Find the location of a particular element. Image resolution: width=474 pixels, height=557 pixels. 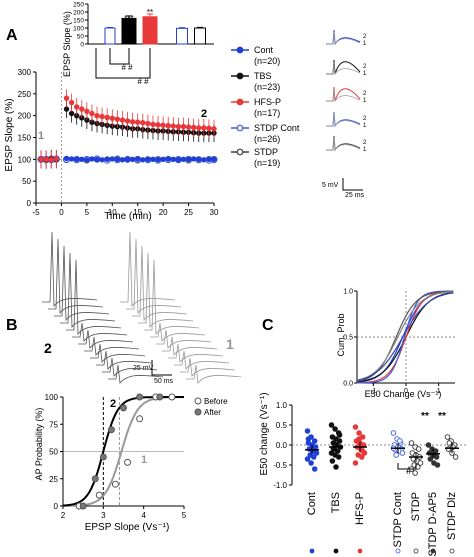

scatter-stars-dap5: ** is located at coordinates (442, 416).